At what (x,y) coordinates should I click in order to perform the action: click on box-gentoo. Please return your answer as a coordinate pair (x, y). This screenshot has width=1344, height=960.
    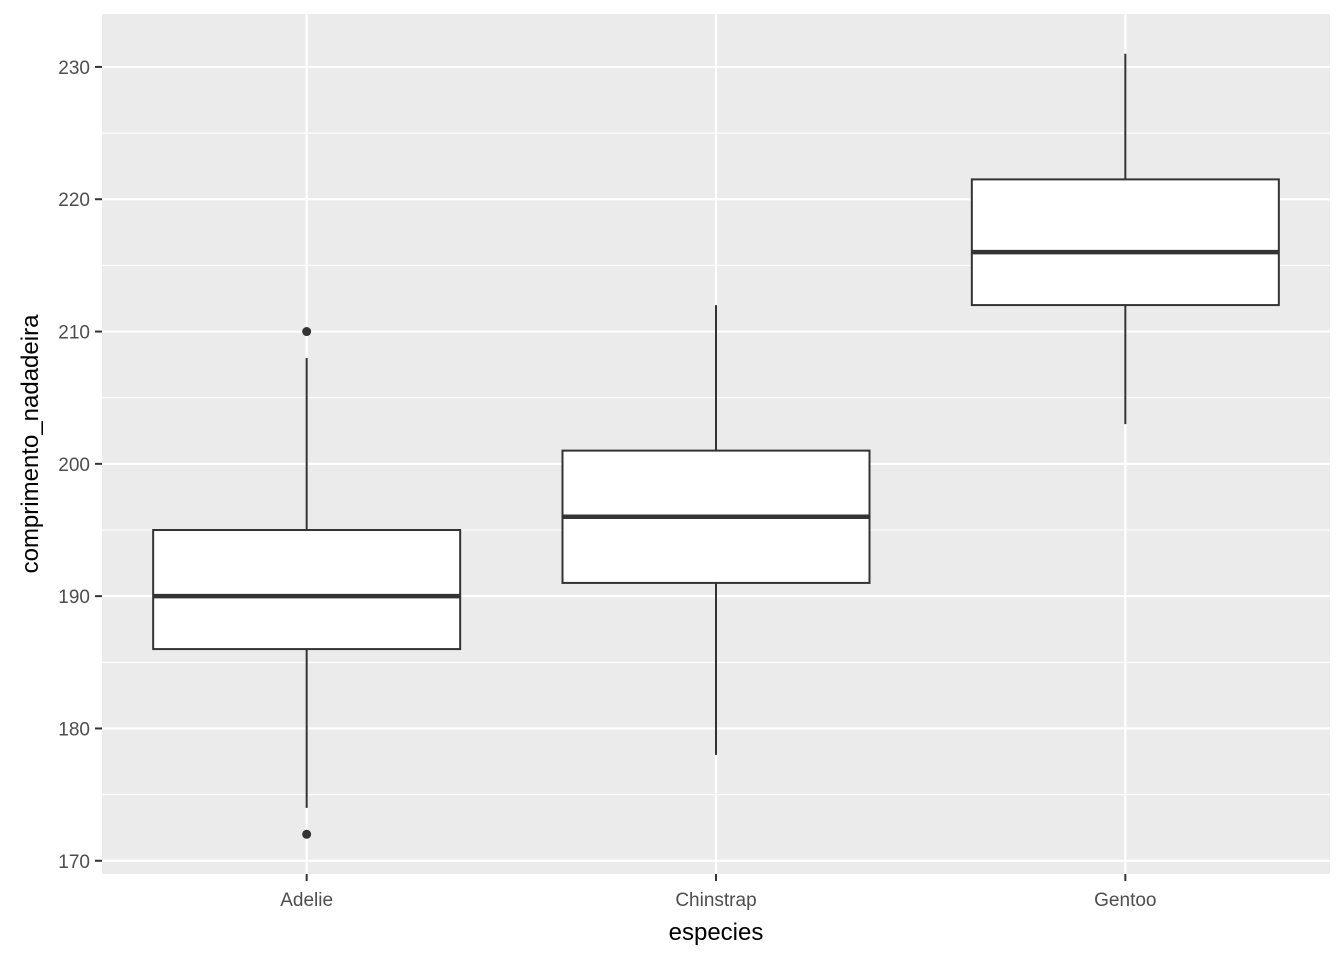
    Looking at the image, I should click on (1125, 239).